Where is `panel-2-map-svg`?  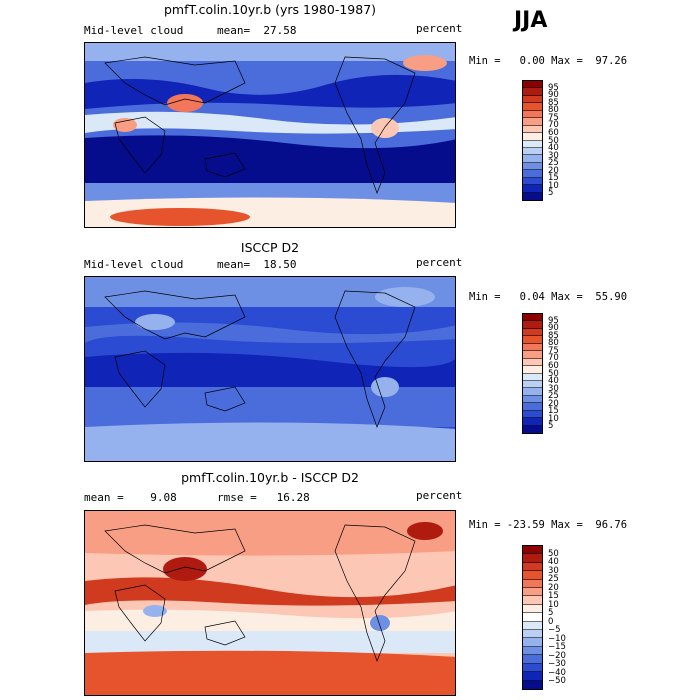
panel-2-map-svg is located at coordinates (270, 369).